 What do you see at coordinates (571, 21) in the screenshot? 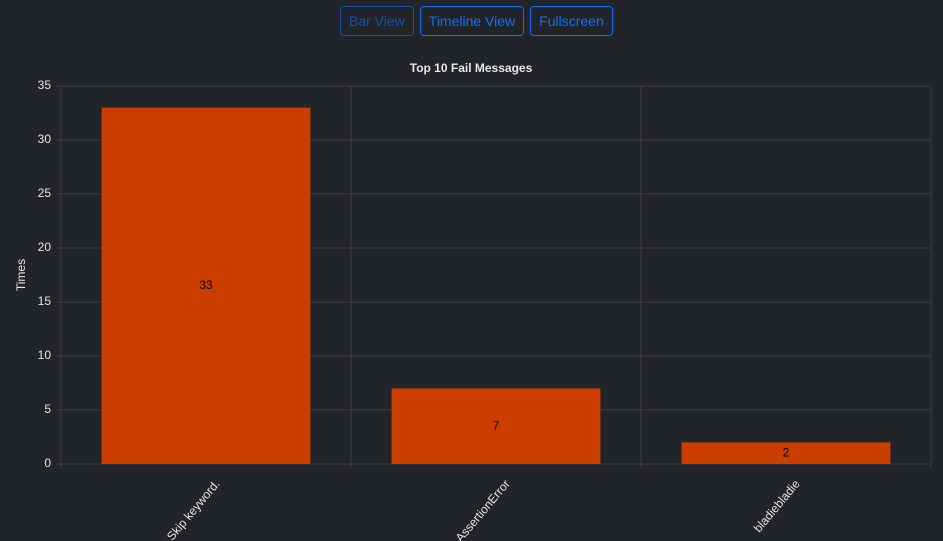
I see `fullscreen-button: Fullscreen` at bounding box center [571, 21].